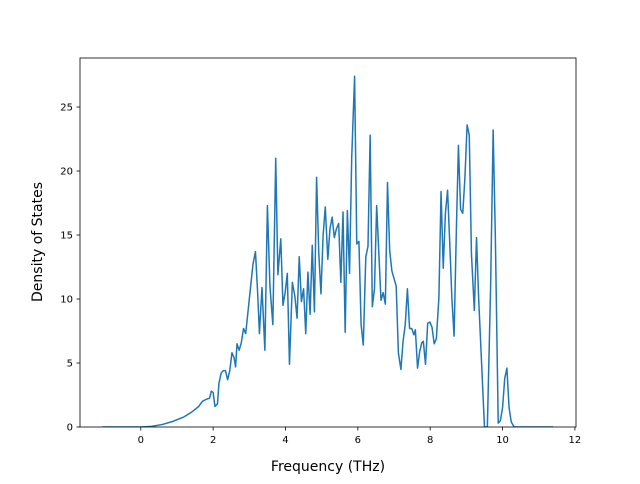 This screenshot has width=640, height=484. I want to click on x-axis-label: Frequency (THz), so click(328, 467).